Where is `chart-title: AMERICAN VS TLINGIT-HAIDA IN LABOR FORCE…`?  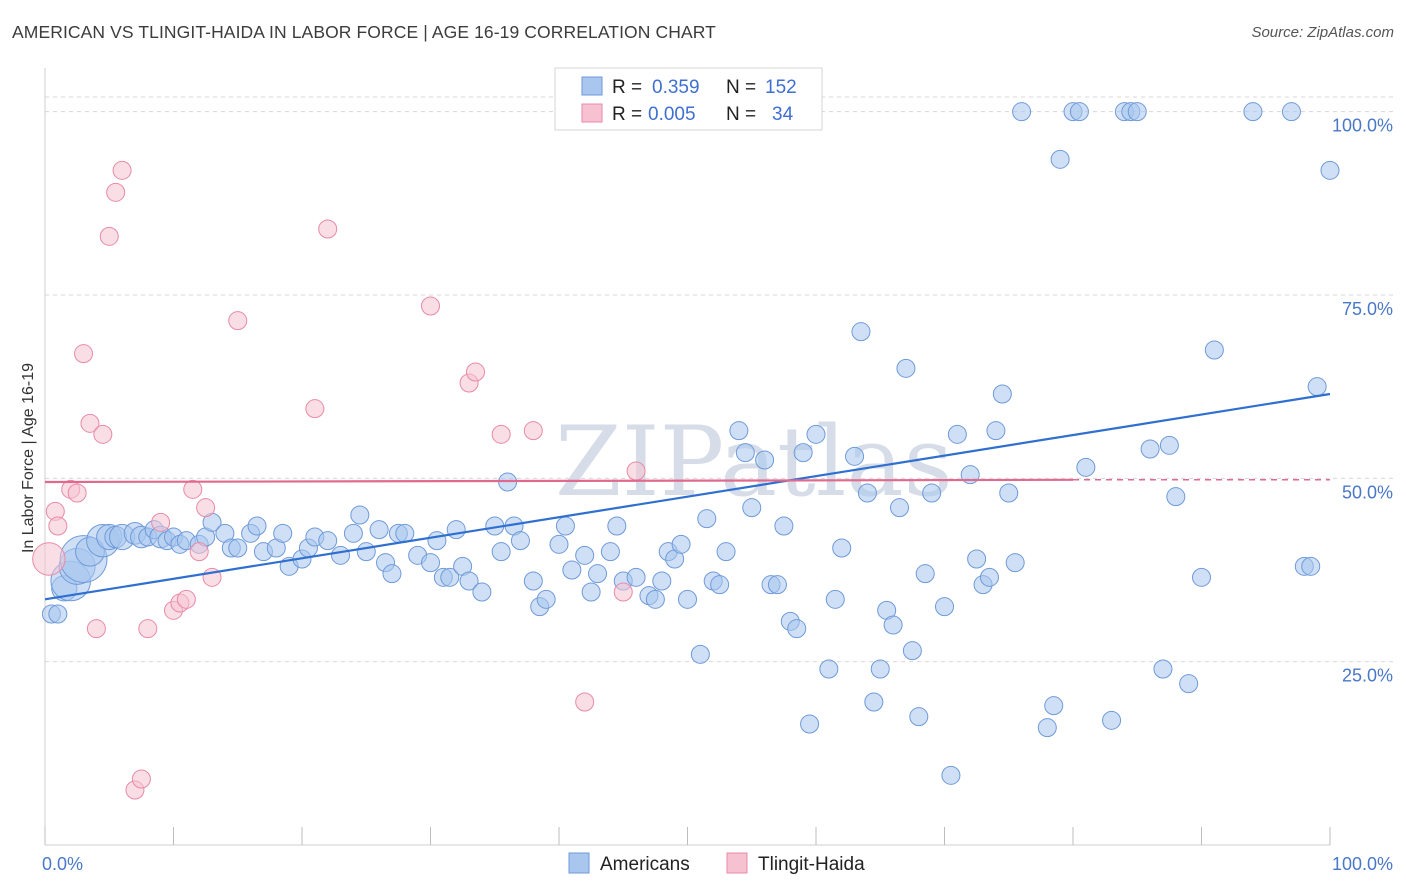 chart-title: AMERICAN VS TLINGIT-HAIDA IN LABOR FORCE… is located at coordinates (364, 32).